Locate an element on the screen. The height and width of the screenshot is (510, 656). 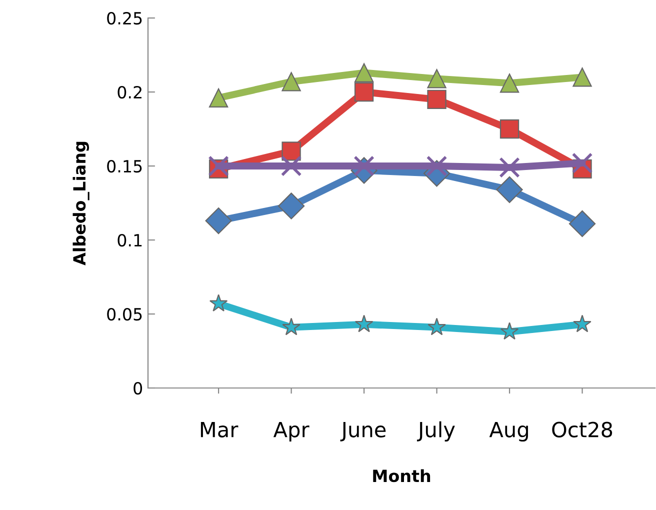
x-tick-label: Apr is located at coordinates (291, 432).